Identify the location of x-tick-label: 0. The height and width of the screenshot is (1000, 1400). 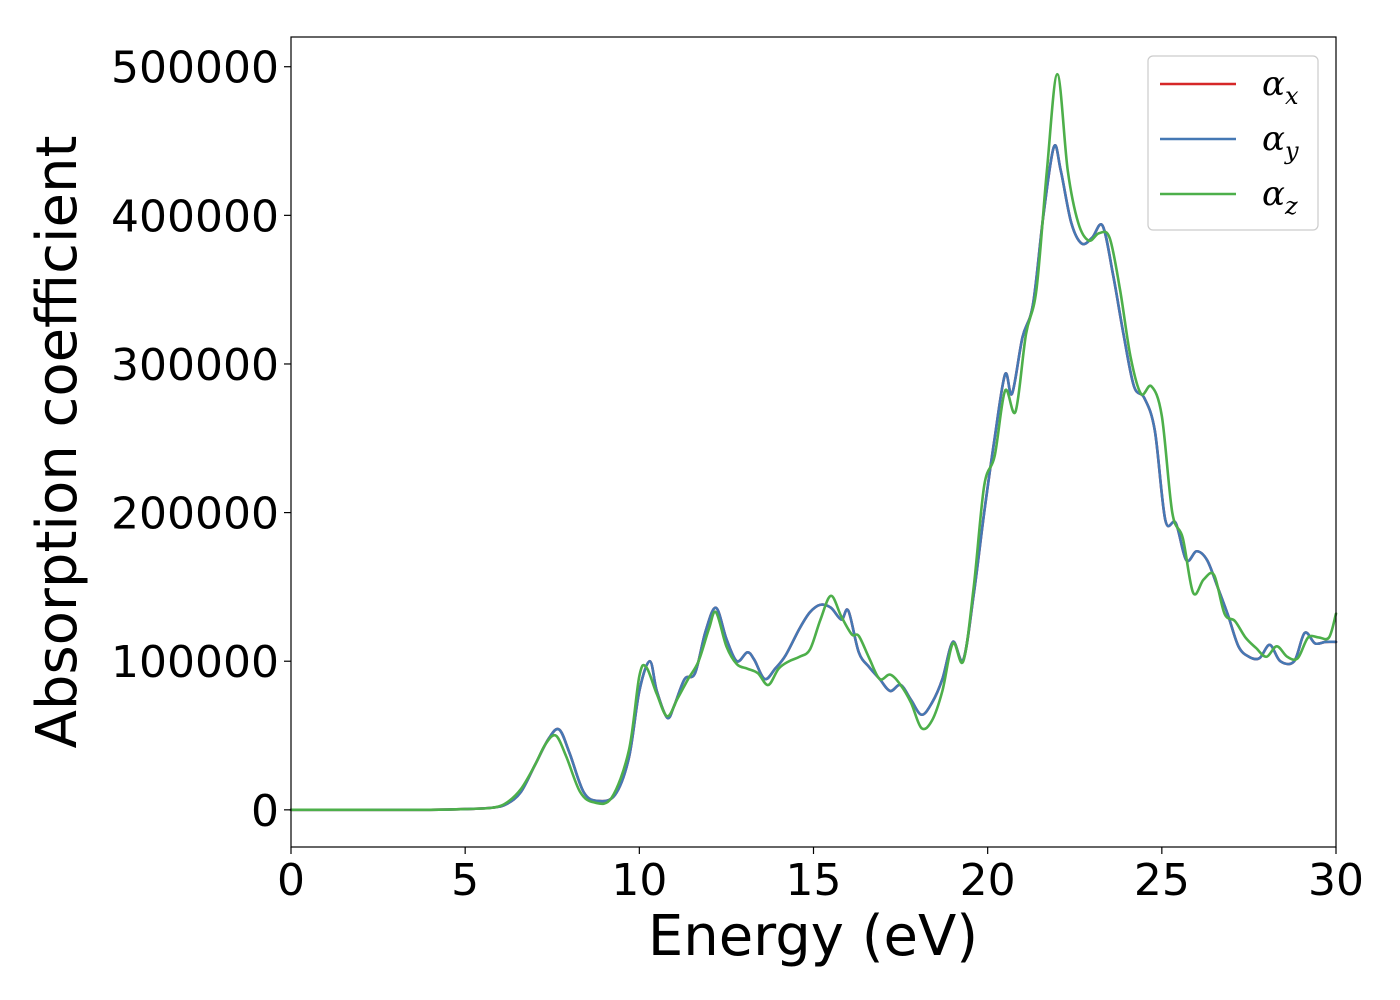
(291, 880).